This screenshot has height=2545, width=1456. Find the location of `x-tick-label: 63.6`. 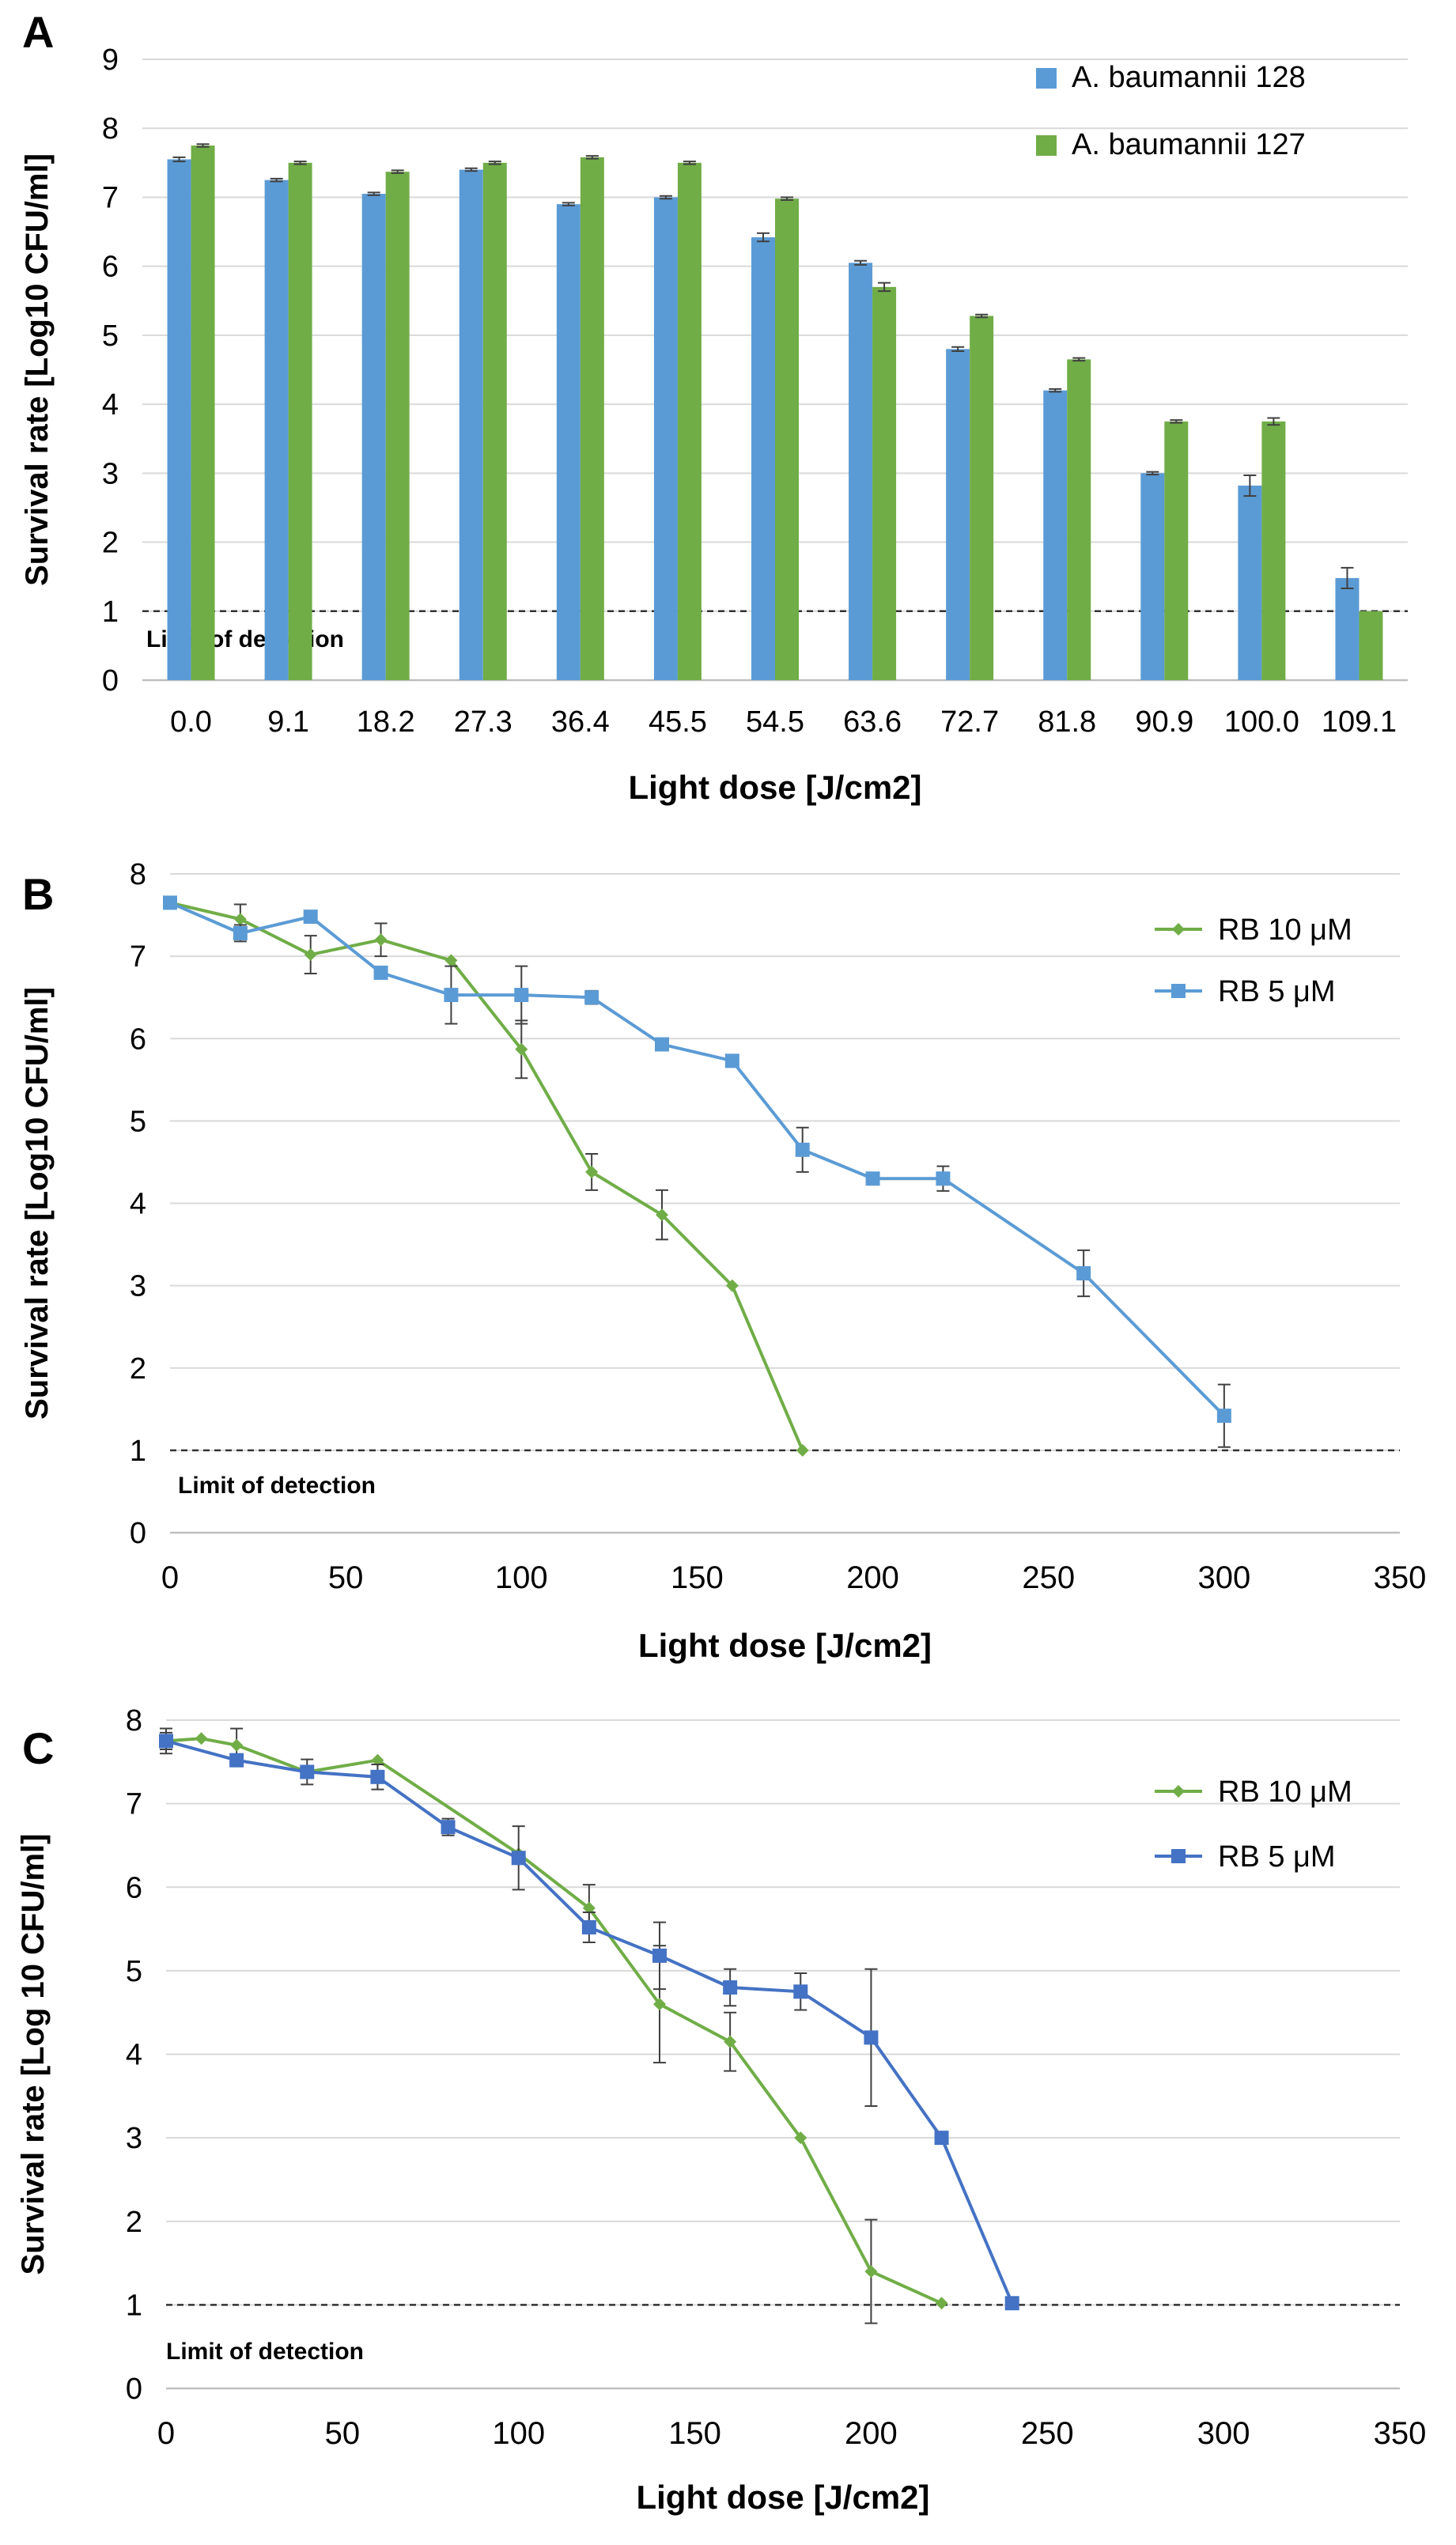

x-tick-label: 63.6 is located at coordinates (872, 722).